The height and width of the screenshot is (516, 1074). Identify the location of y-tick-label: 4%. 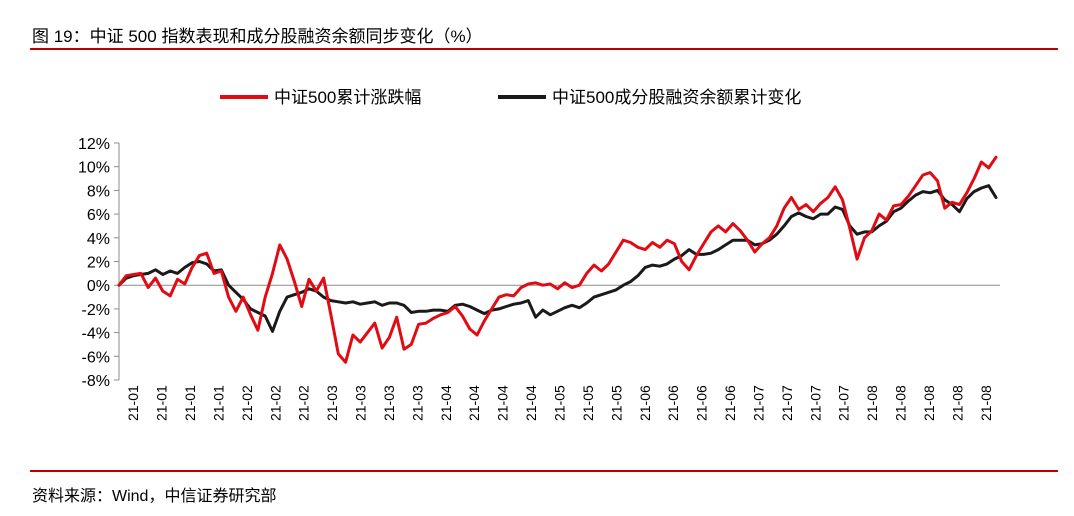
(98, 239).